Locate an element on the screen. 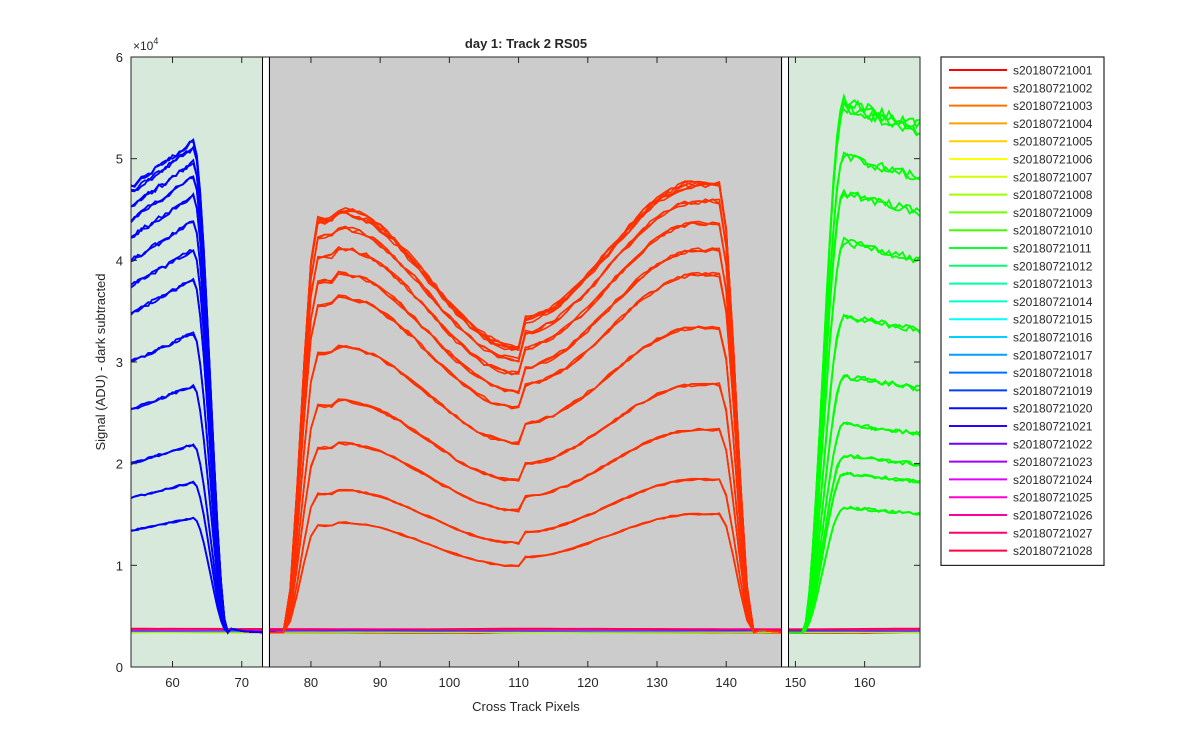 Image resolution: width=1200 pixels, height=750 pixels. legend-entry-s20180721019: s20180721019 is located at coordinates (1053, 391).